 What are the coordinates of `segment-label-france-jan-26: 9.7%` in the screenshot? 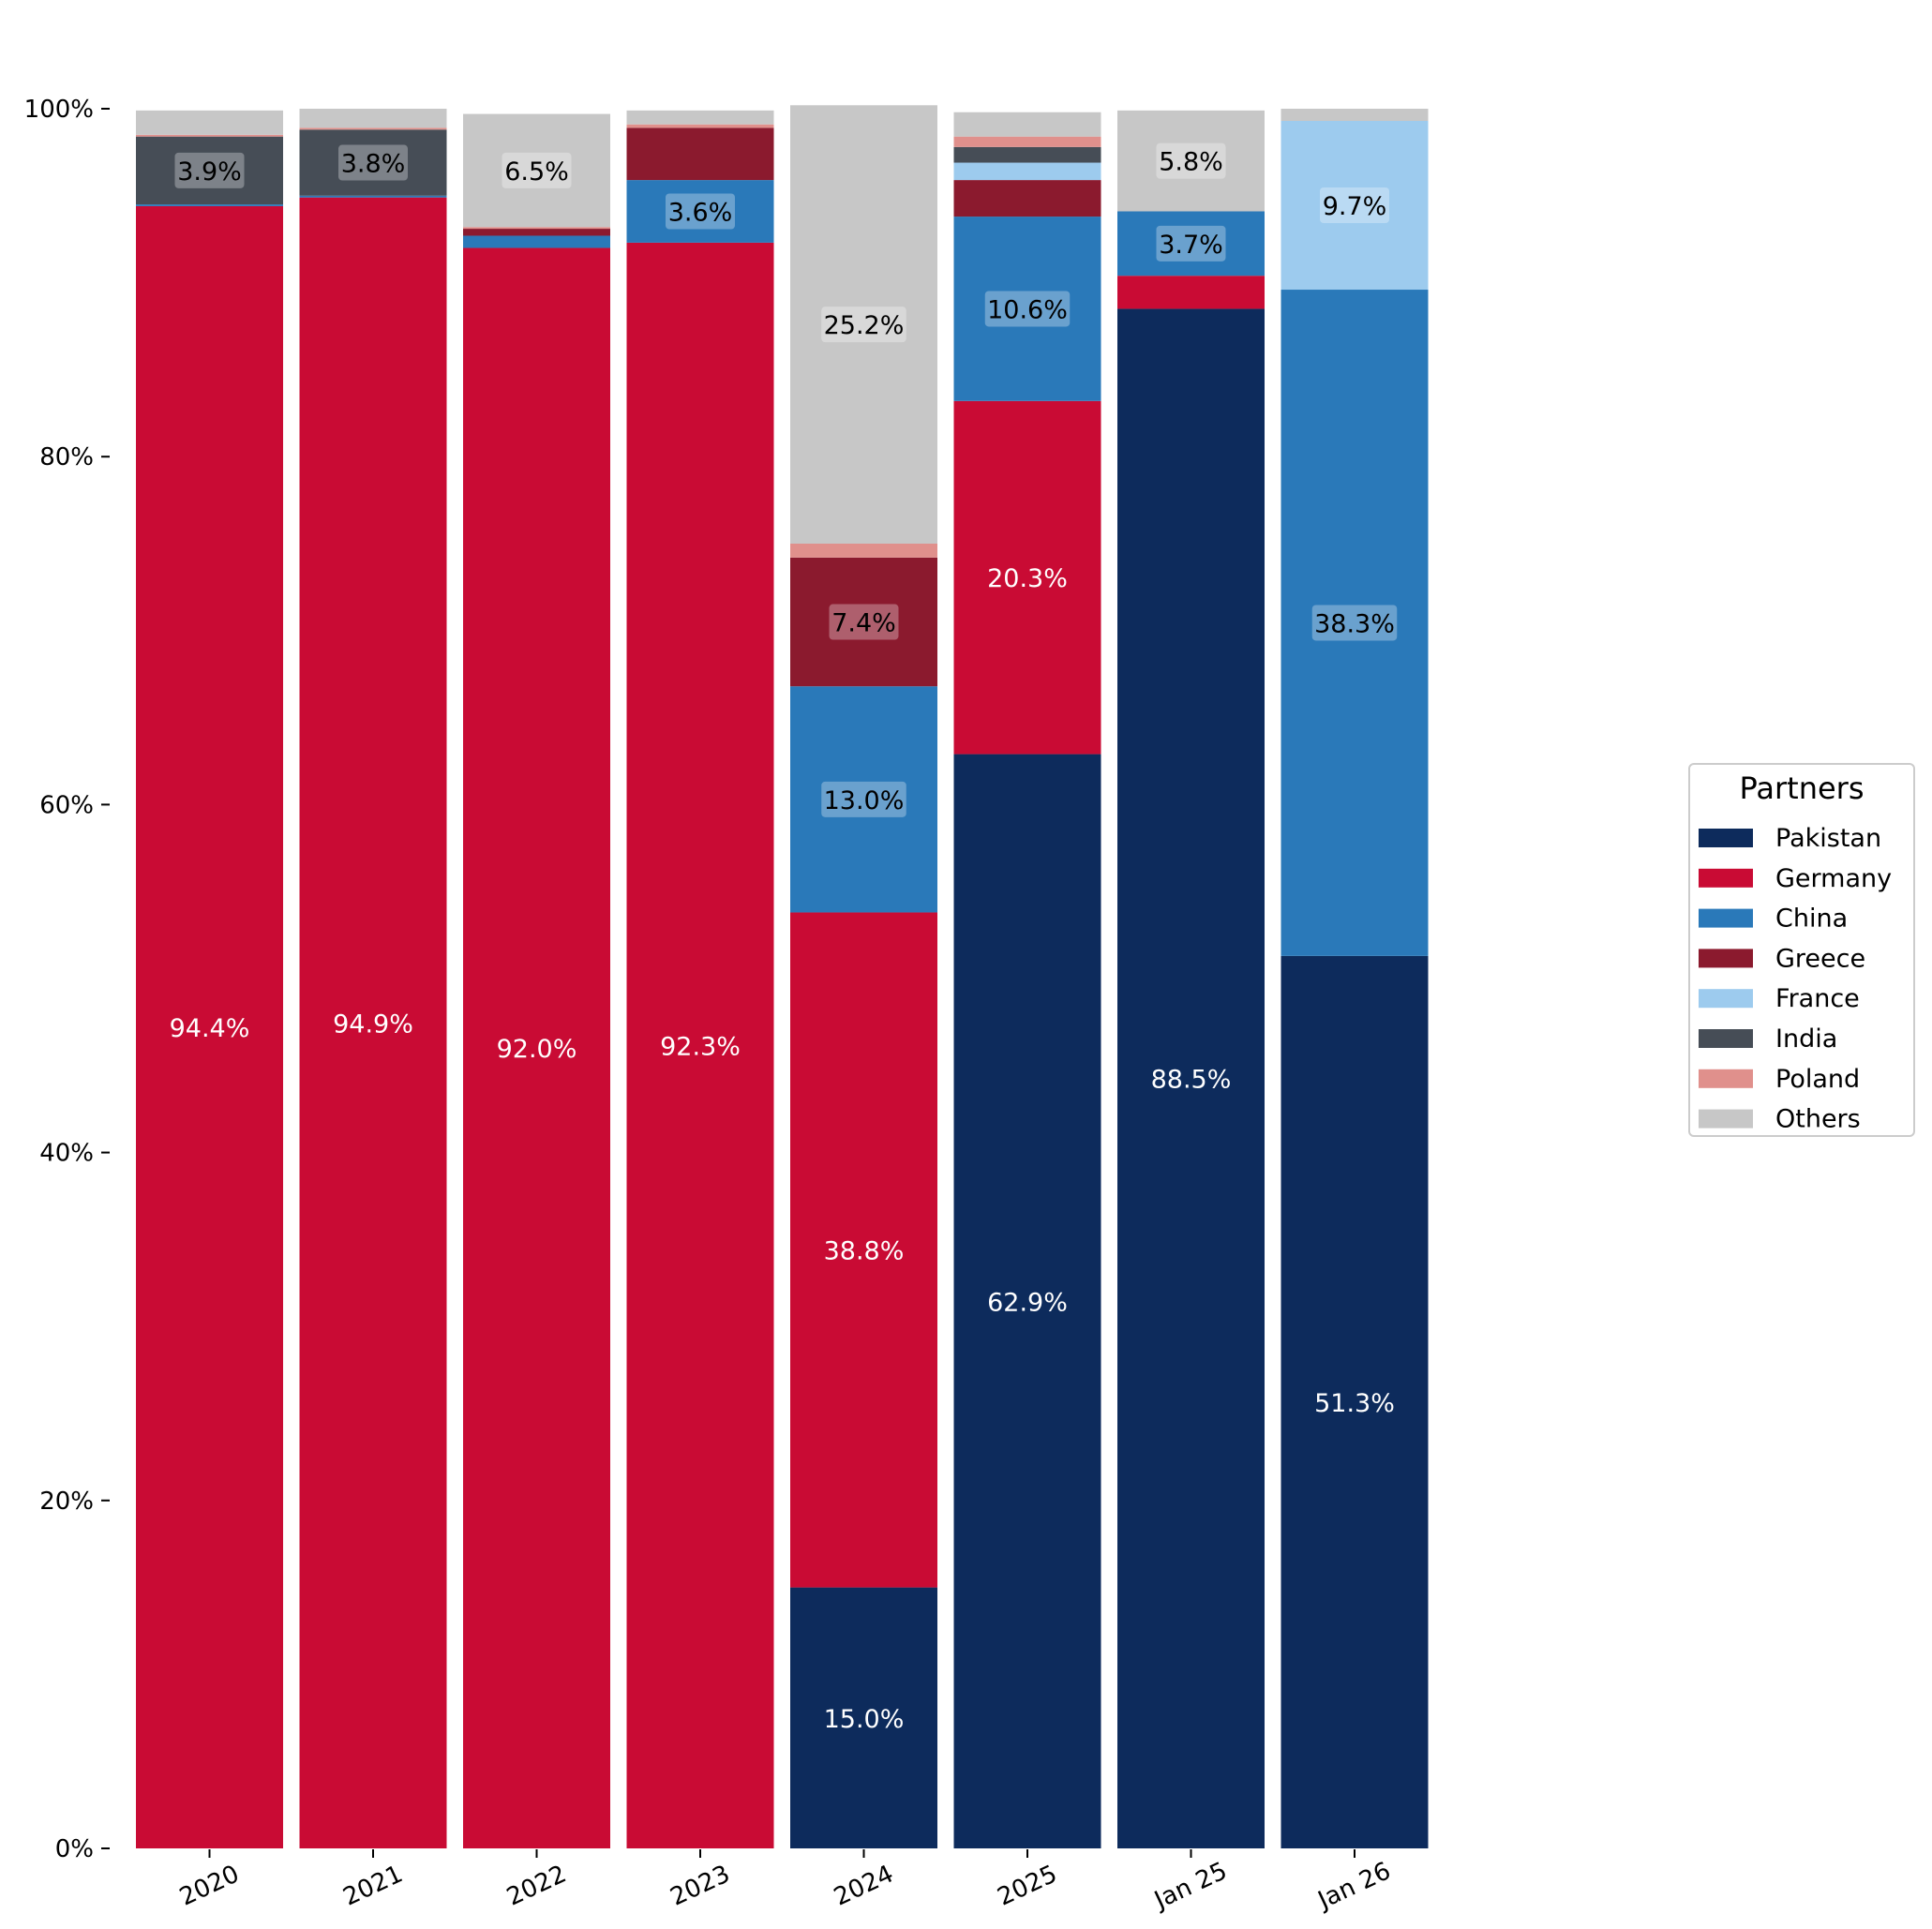 It's located at (1355, 206).